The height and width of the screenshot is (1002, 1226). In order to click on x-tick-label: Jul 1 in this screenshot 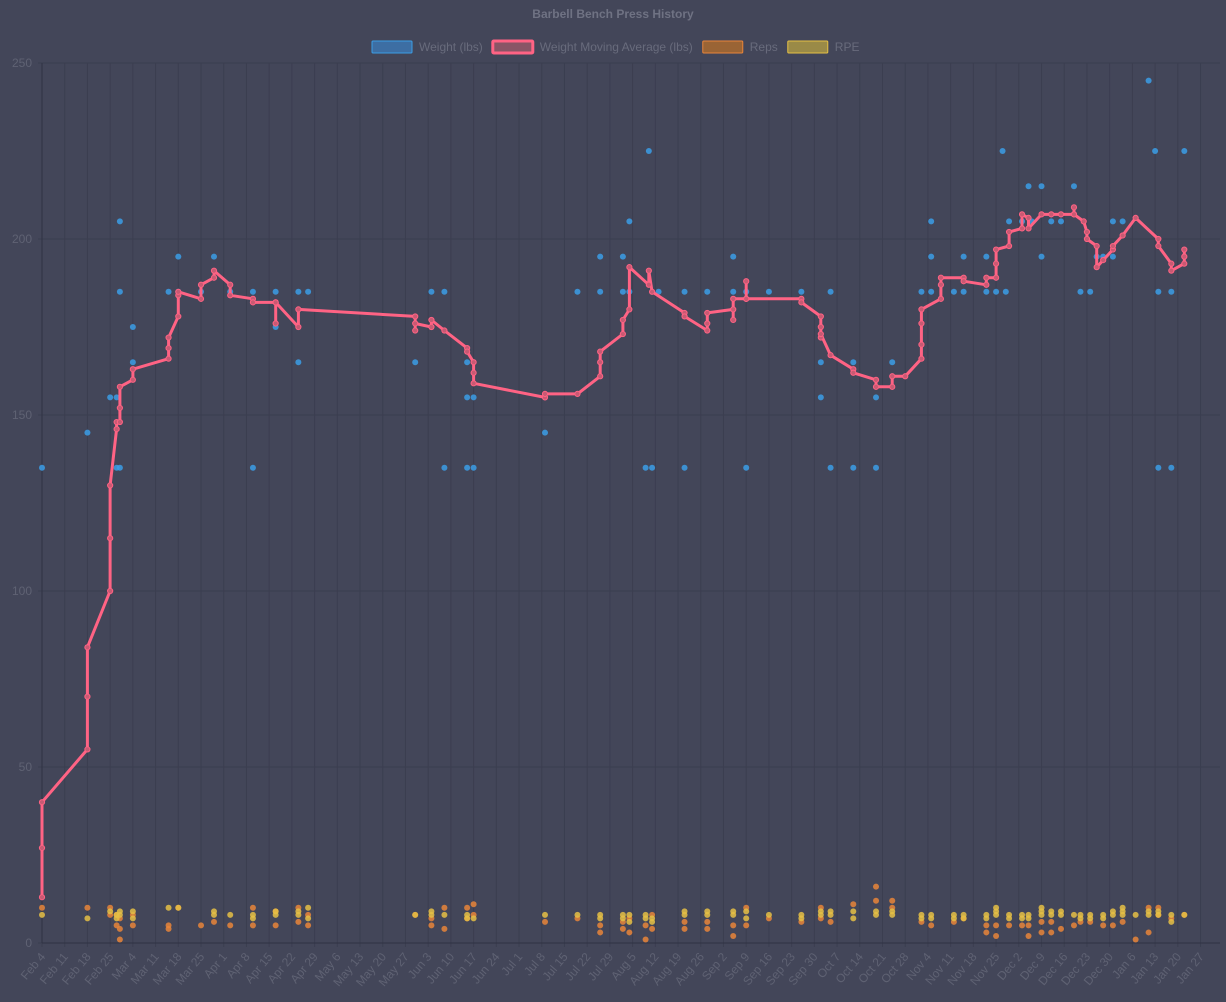, I will do `click(511, 964)`.